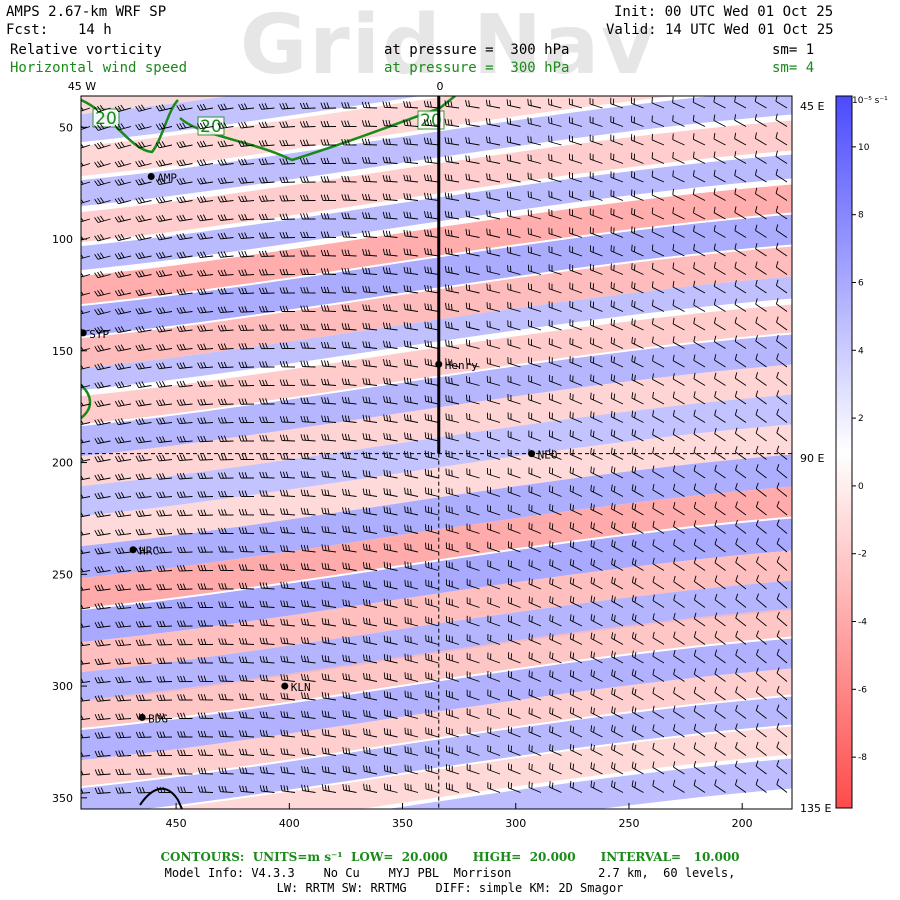  I want to click on colorbar-tick-label: 6, so click(861, 283).